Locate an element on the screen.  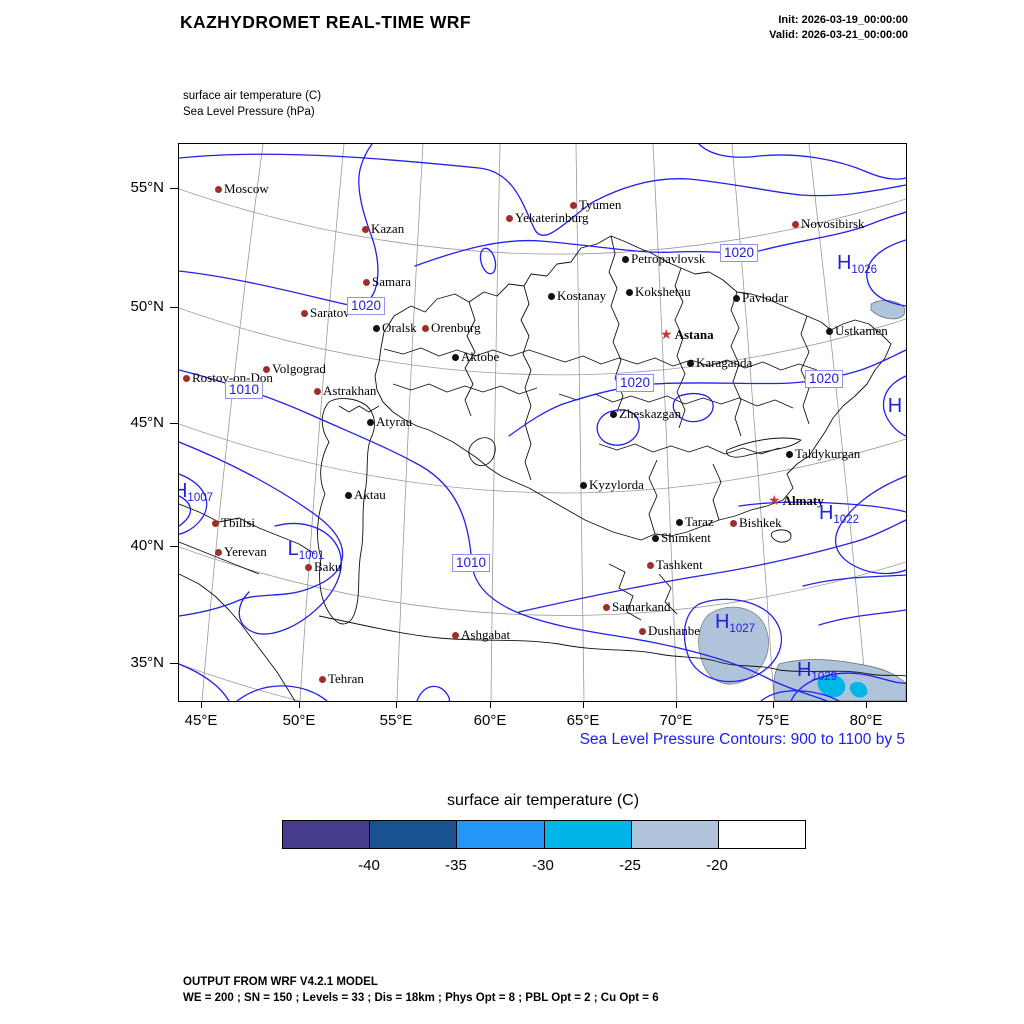
city-kokshetau: Kokshetau is located at coordinates (658, 292).